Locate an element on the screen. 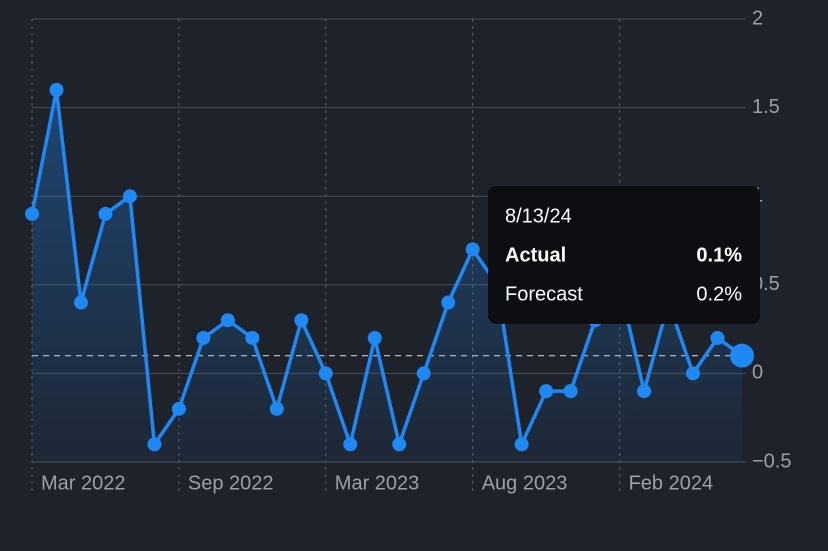 The width and height of the screenshot is (828, 551). x-tick-label: Mar 2022 is located at coordinates (83, 483).